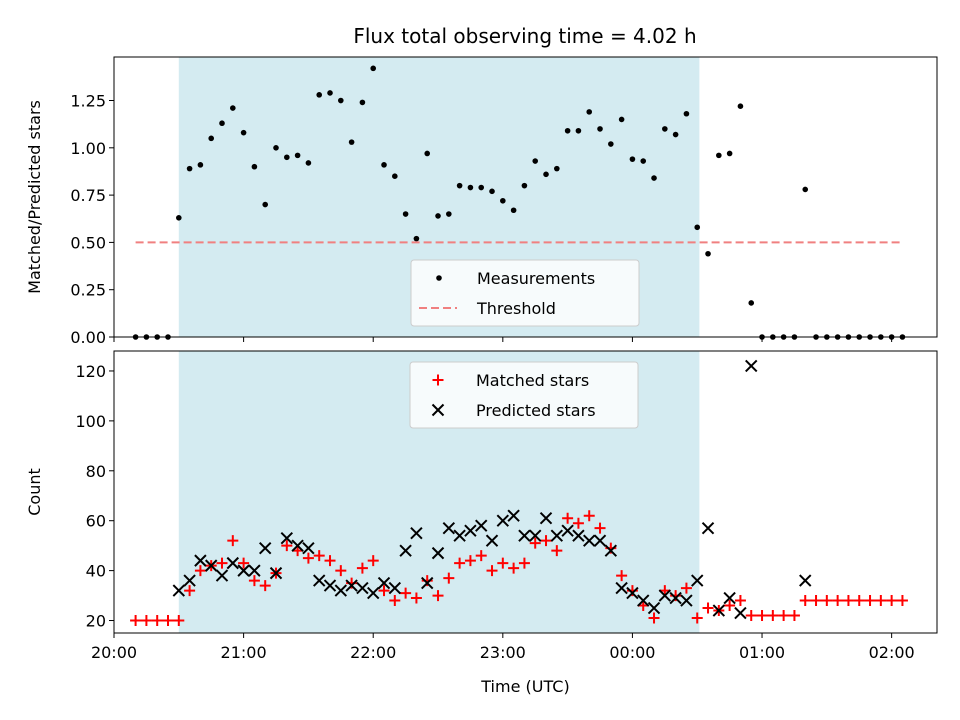 This screenshot has height=720, width=960. What do you see at coordinates (524, 36) in the screenshot?
I see `chart-title: Flux total observing time = 4.02 h` at bounding box center [524, 36].